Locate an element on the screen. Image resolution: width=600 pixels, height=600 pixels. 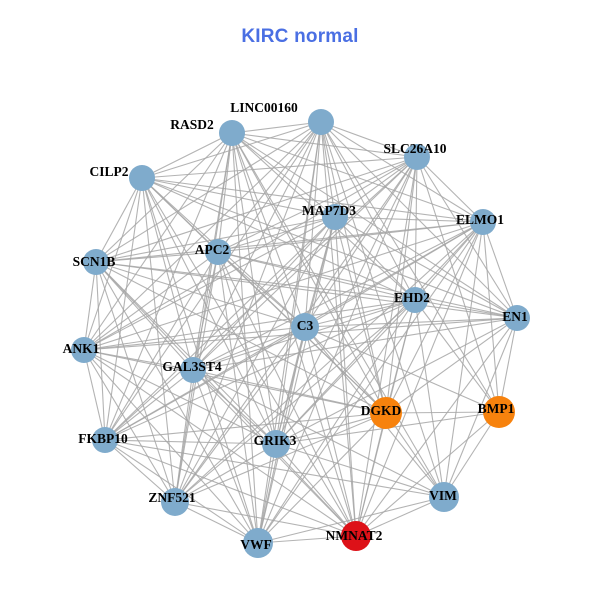
graph-node-dgkd is located at coordinates (386, 413).